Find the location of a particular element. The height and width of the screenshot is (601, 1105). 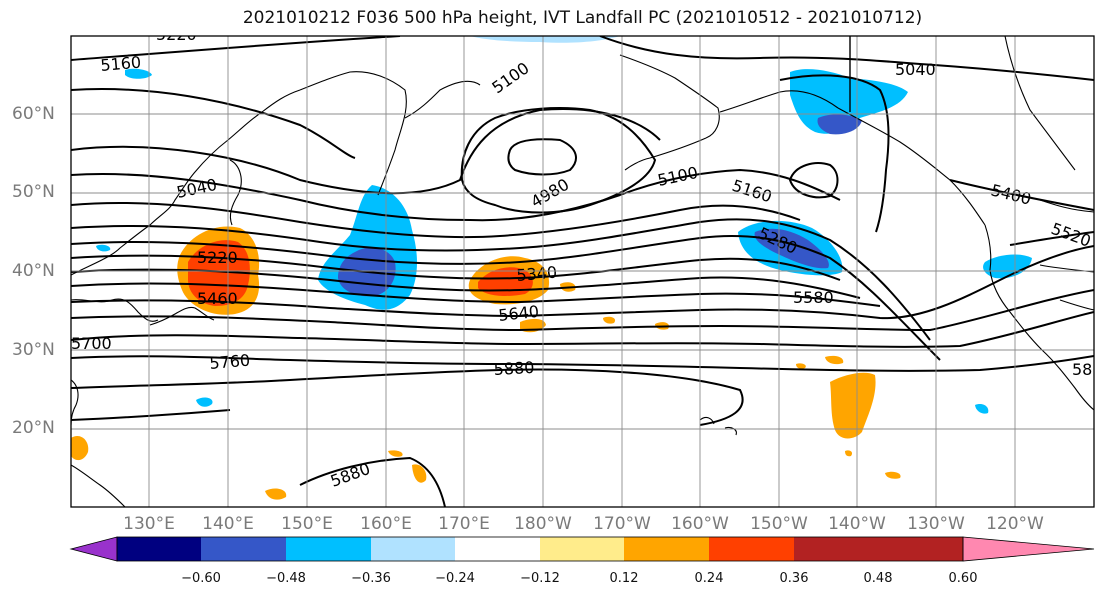

lon-label-180w: 180°W is located at coordinates (543, 524).